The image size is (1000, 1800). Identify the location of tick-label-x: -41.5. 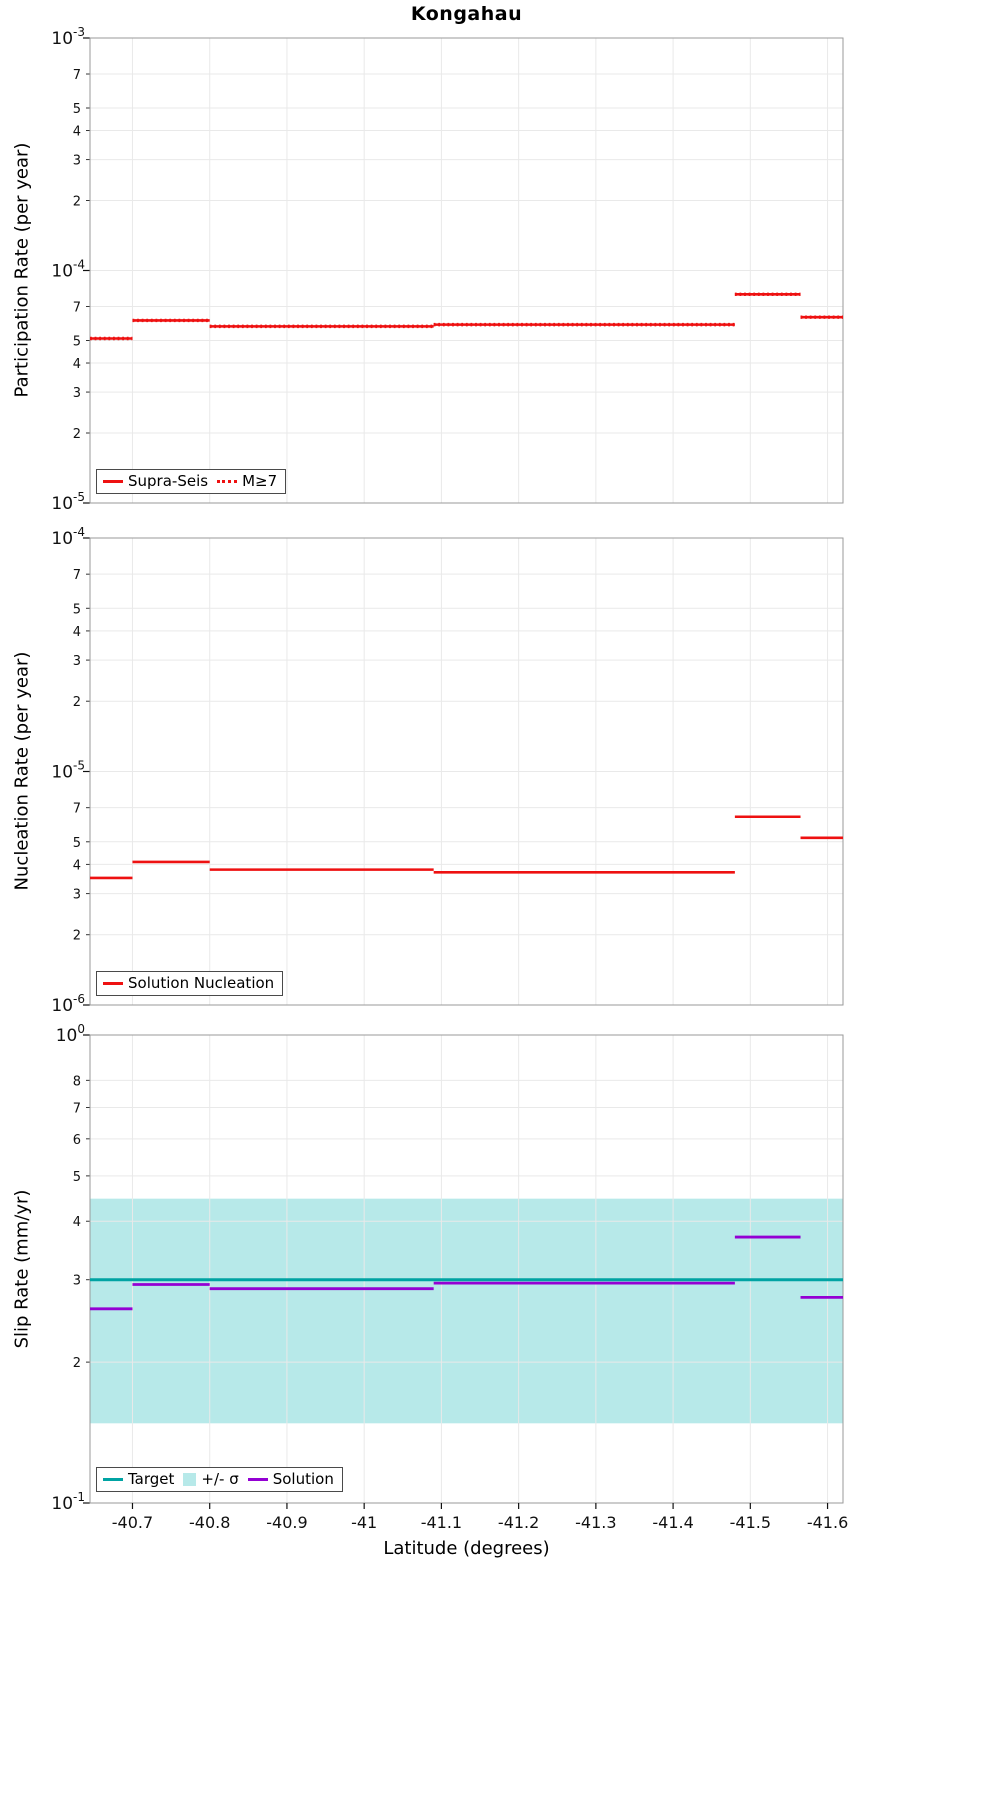
(750, 1522).